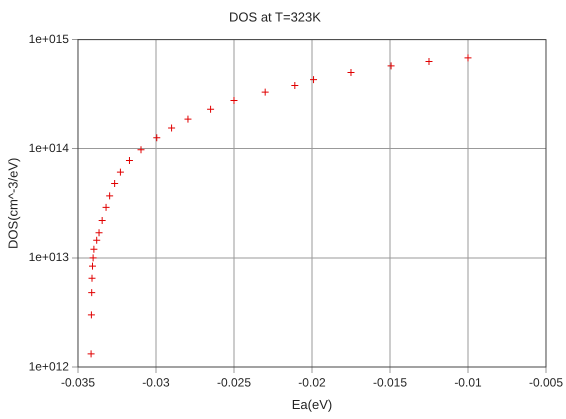 The image size is (566, 419). Describe the element at coordinates (390, 383) in the screenshot. I see `x-tick-label: -0.015` at that location.